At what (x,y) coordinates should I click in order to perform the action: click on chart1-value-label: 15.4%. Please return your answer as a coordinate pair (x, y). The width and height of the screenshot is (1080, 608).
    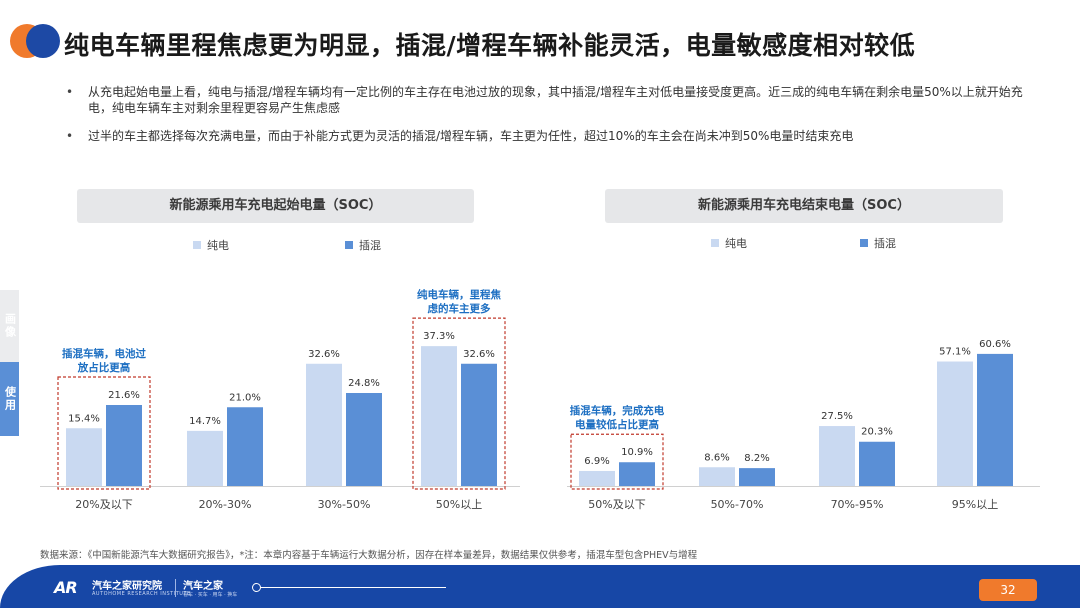
    Looking at the image, I should click on (84, 418).